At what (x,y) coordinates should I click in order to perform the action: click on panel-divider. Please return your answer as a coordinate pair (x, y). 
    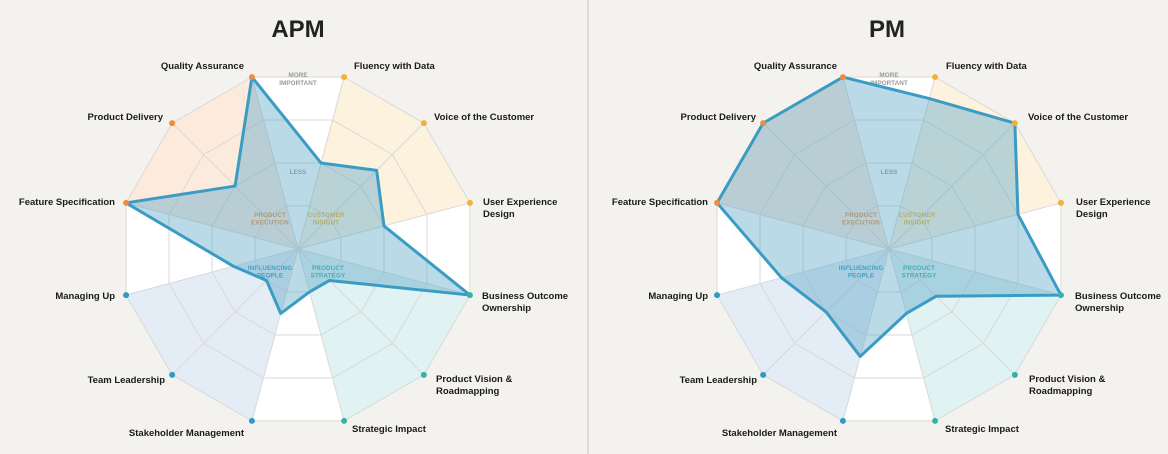
    Looking at the image, I should click on (588, 227).